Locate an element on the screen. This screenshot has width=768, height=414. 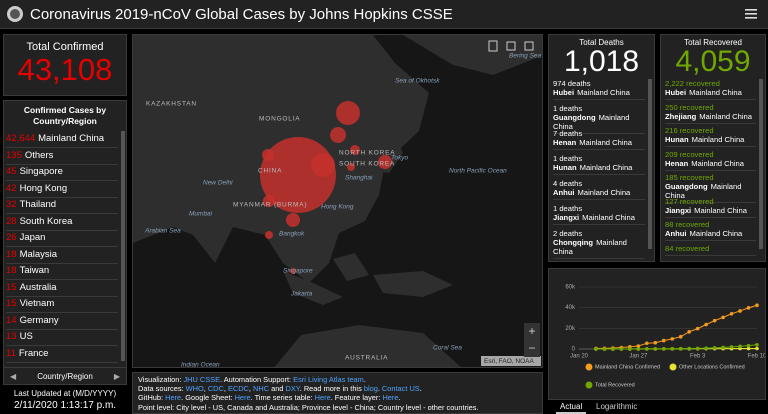
list-item: 185 recovered Guangdong Mainland China is located at coordinates (710, 188).